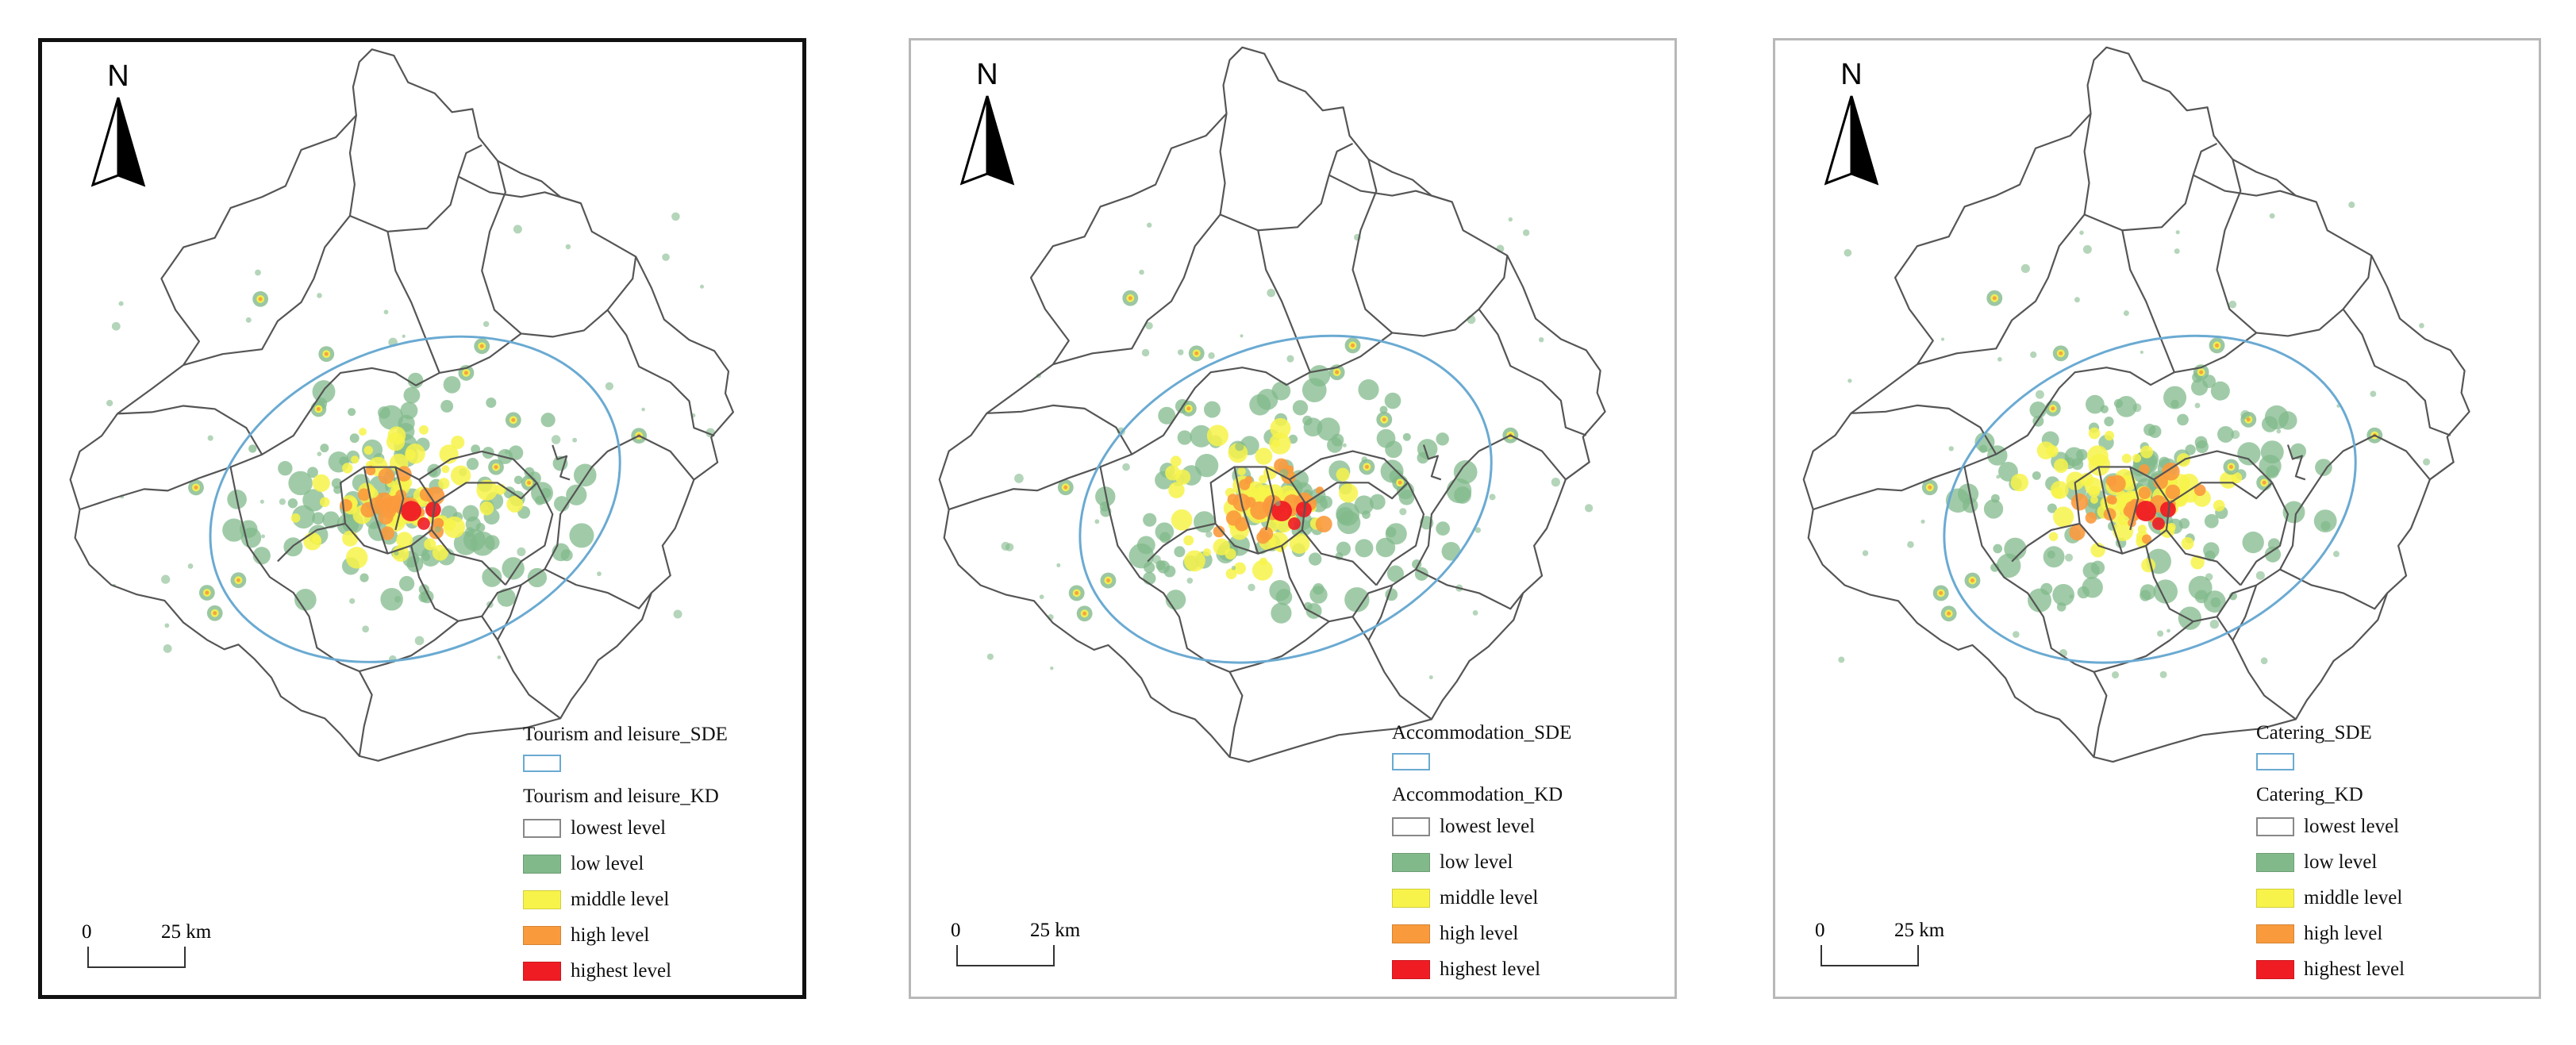 The width and height of the screenshot is (2576, 1045). Describe the element at coordinates (542, 864) in the screenshot. I see `legend-swatch-low` at that location.